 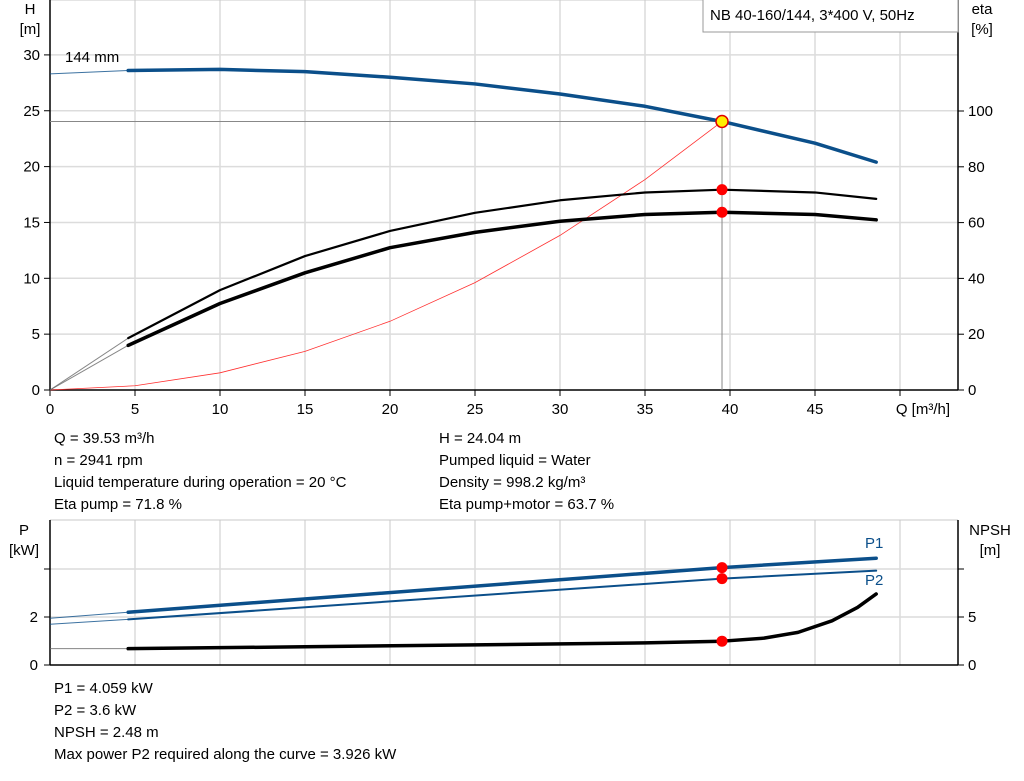 What do you see at coordinates (990, 530) in the screenshot?
I see `y-axis-label-right: NPSH` at bounding box center [990, 530].